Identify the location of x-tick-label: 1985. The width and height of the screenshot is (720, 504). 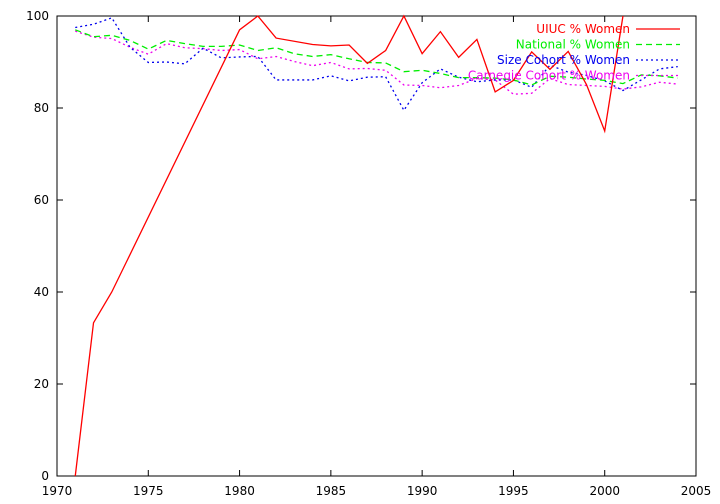
(331, 491).